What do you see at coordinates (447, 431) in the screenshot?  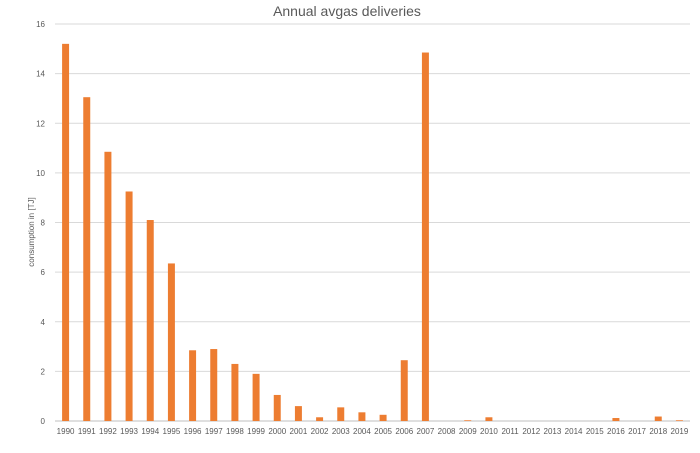 I see `x-tick-label: 2008` at bounding box center [447, 431].